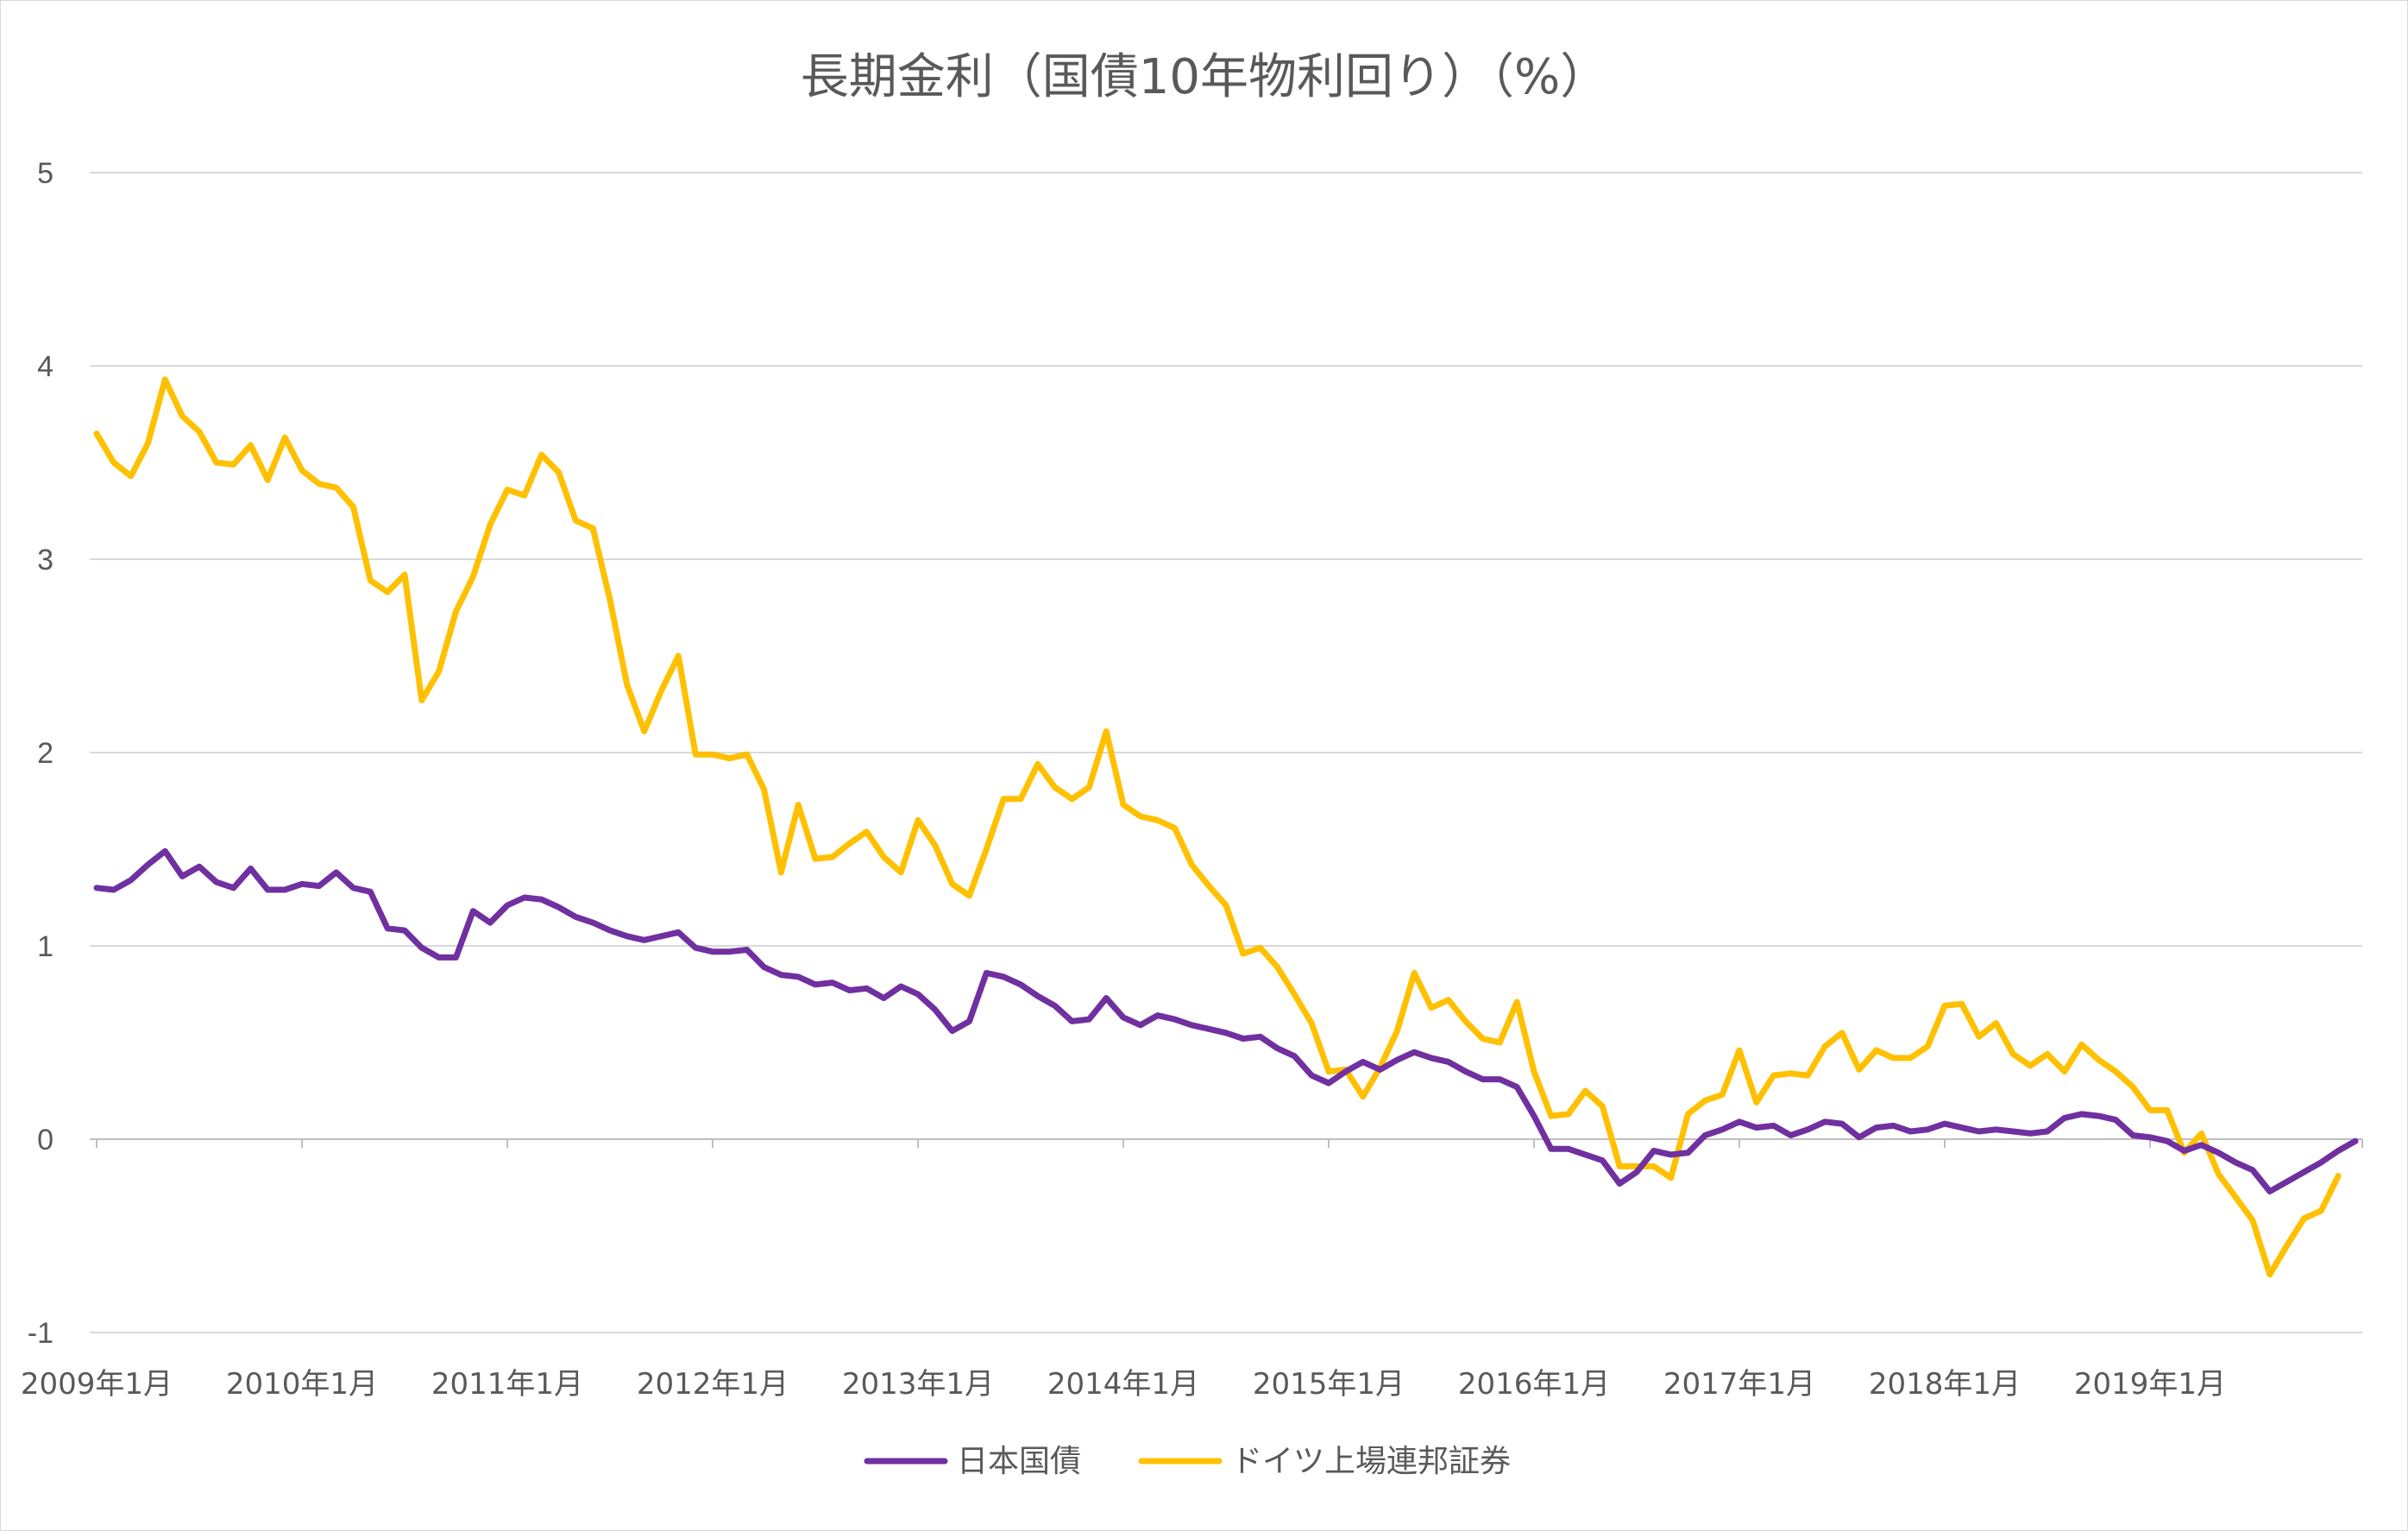 Image resolution: width=2408 pixels, height=1531 pixels. What do you see at coordinates (45, 946) in the screenshot?
I see `y-tick-label: 1` at bounding box center [45, 946].